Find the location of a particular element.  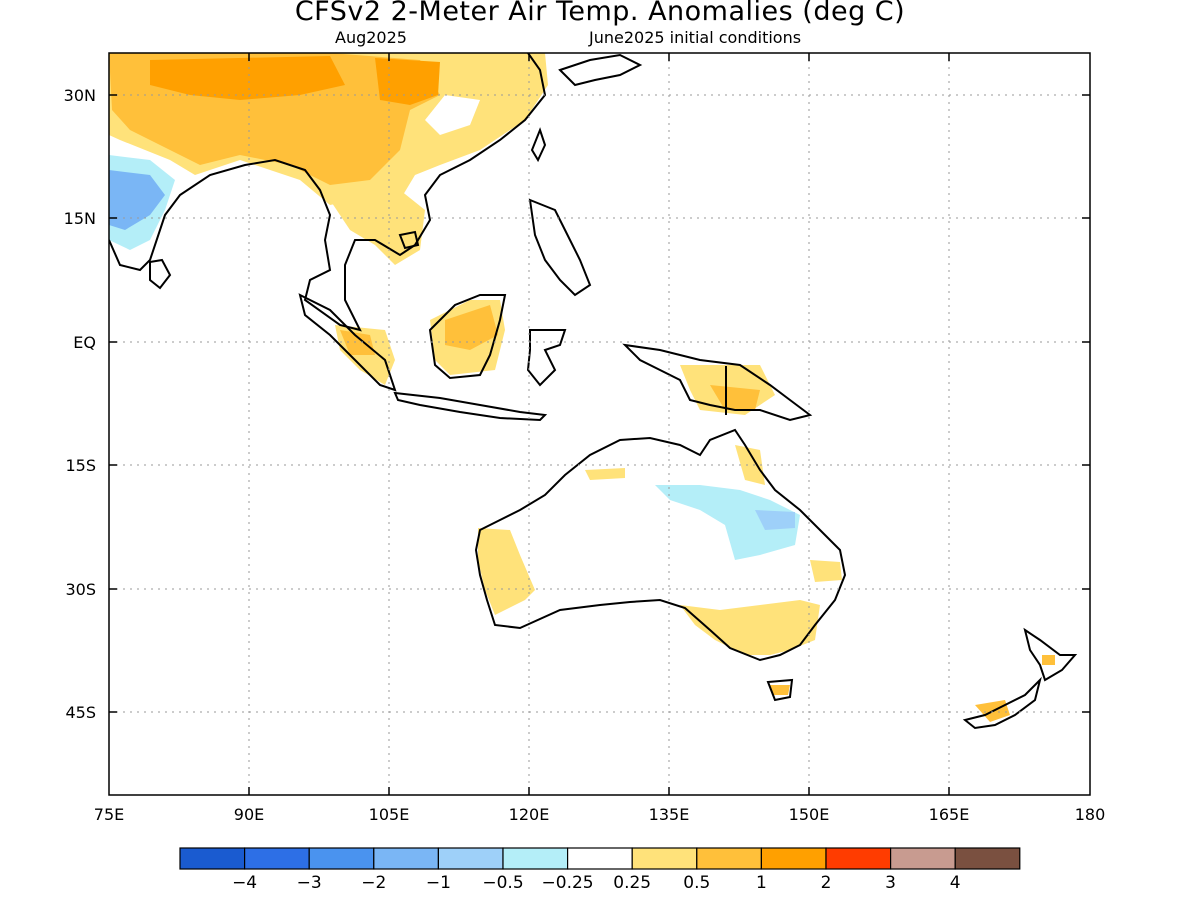

coast-philippines is located at coordinates (560, 247).